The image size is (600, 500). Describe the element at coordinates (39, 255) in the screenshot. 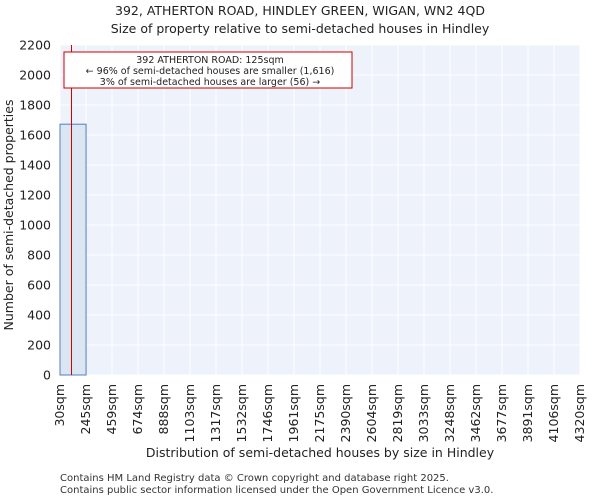

I see `y-tick-label: 800` at that location.